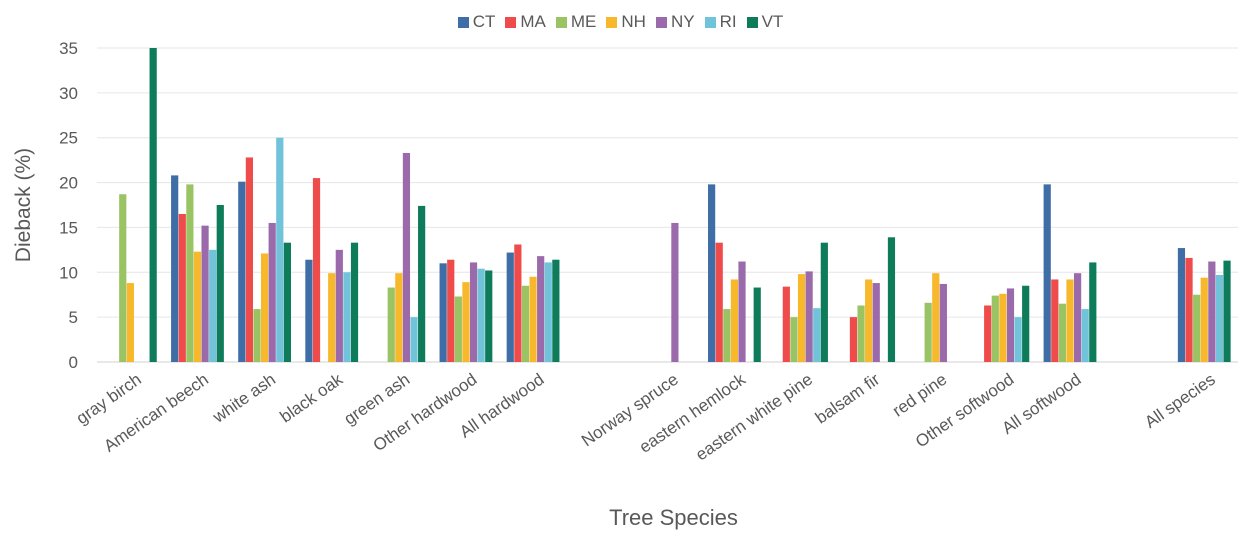 The height and width of the screenshot is (537, 1241). I want to click on legend-label: NY, so click(682, 21).